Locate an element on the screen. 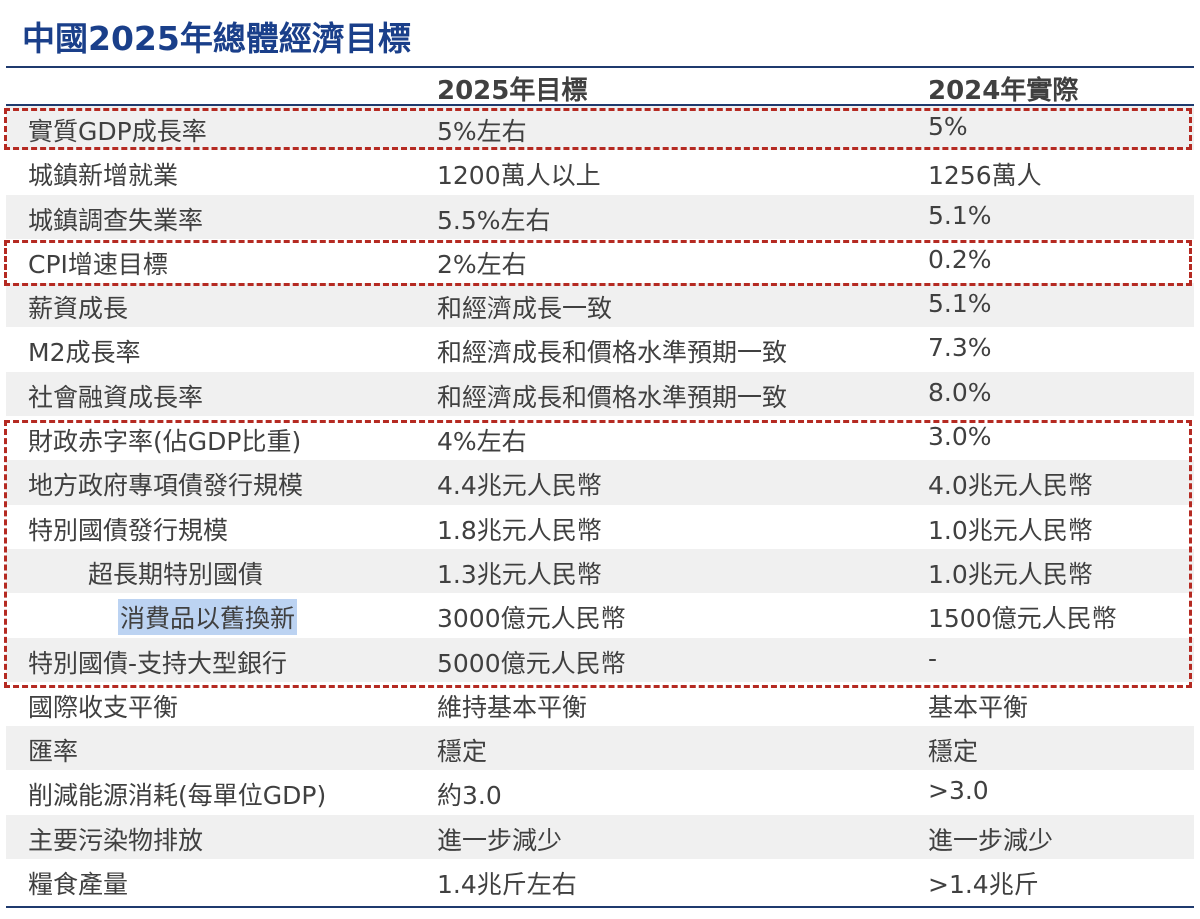  column-header-2025-target: 2025年目標 is located at coordinates (512, 91).